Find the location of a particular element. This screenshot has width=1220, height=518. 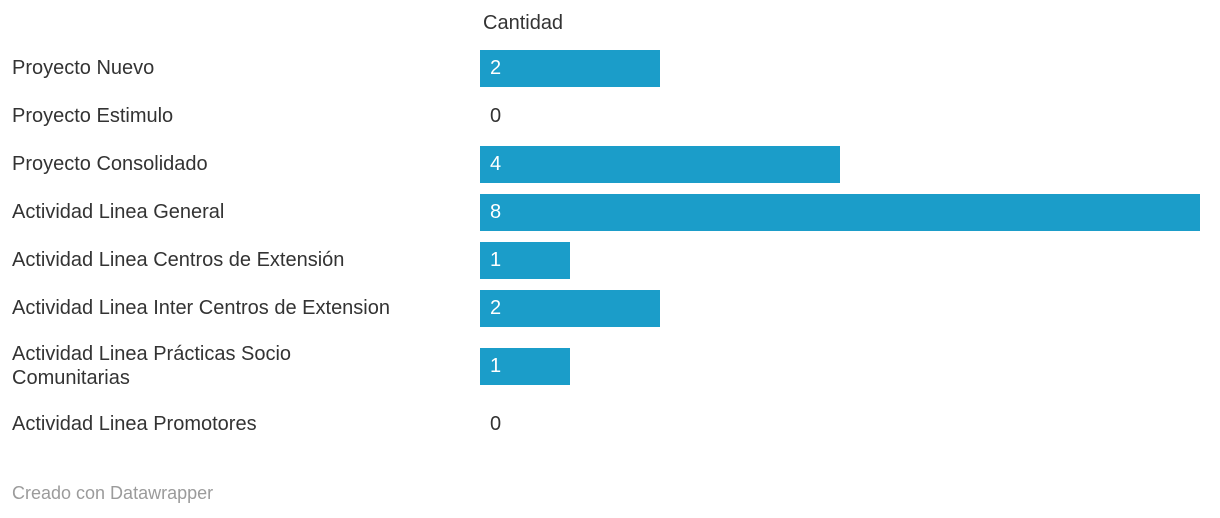

column-header: Cantidad is located at coordinates (523, 23).